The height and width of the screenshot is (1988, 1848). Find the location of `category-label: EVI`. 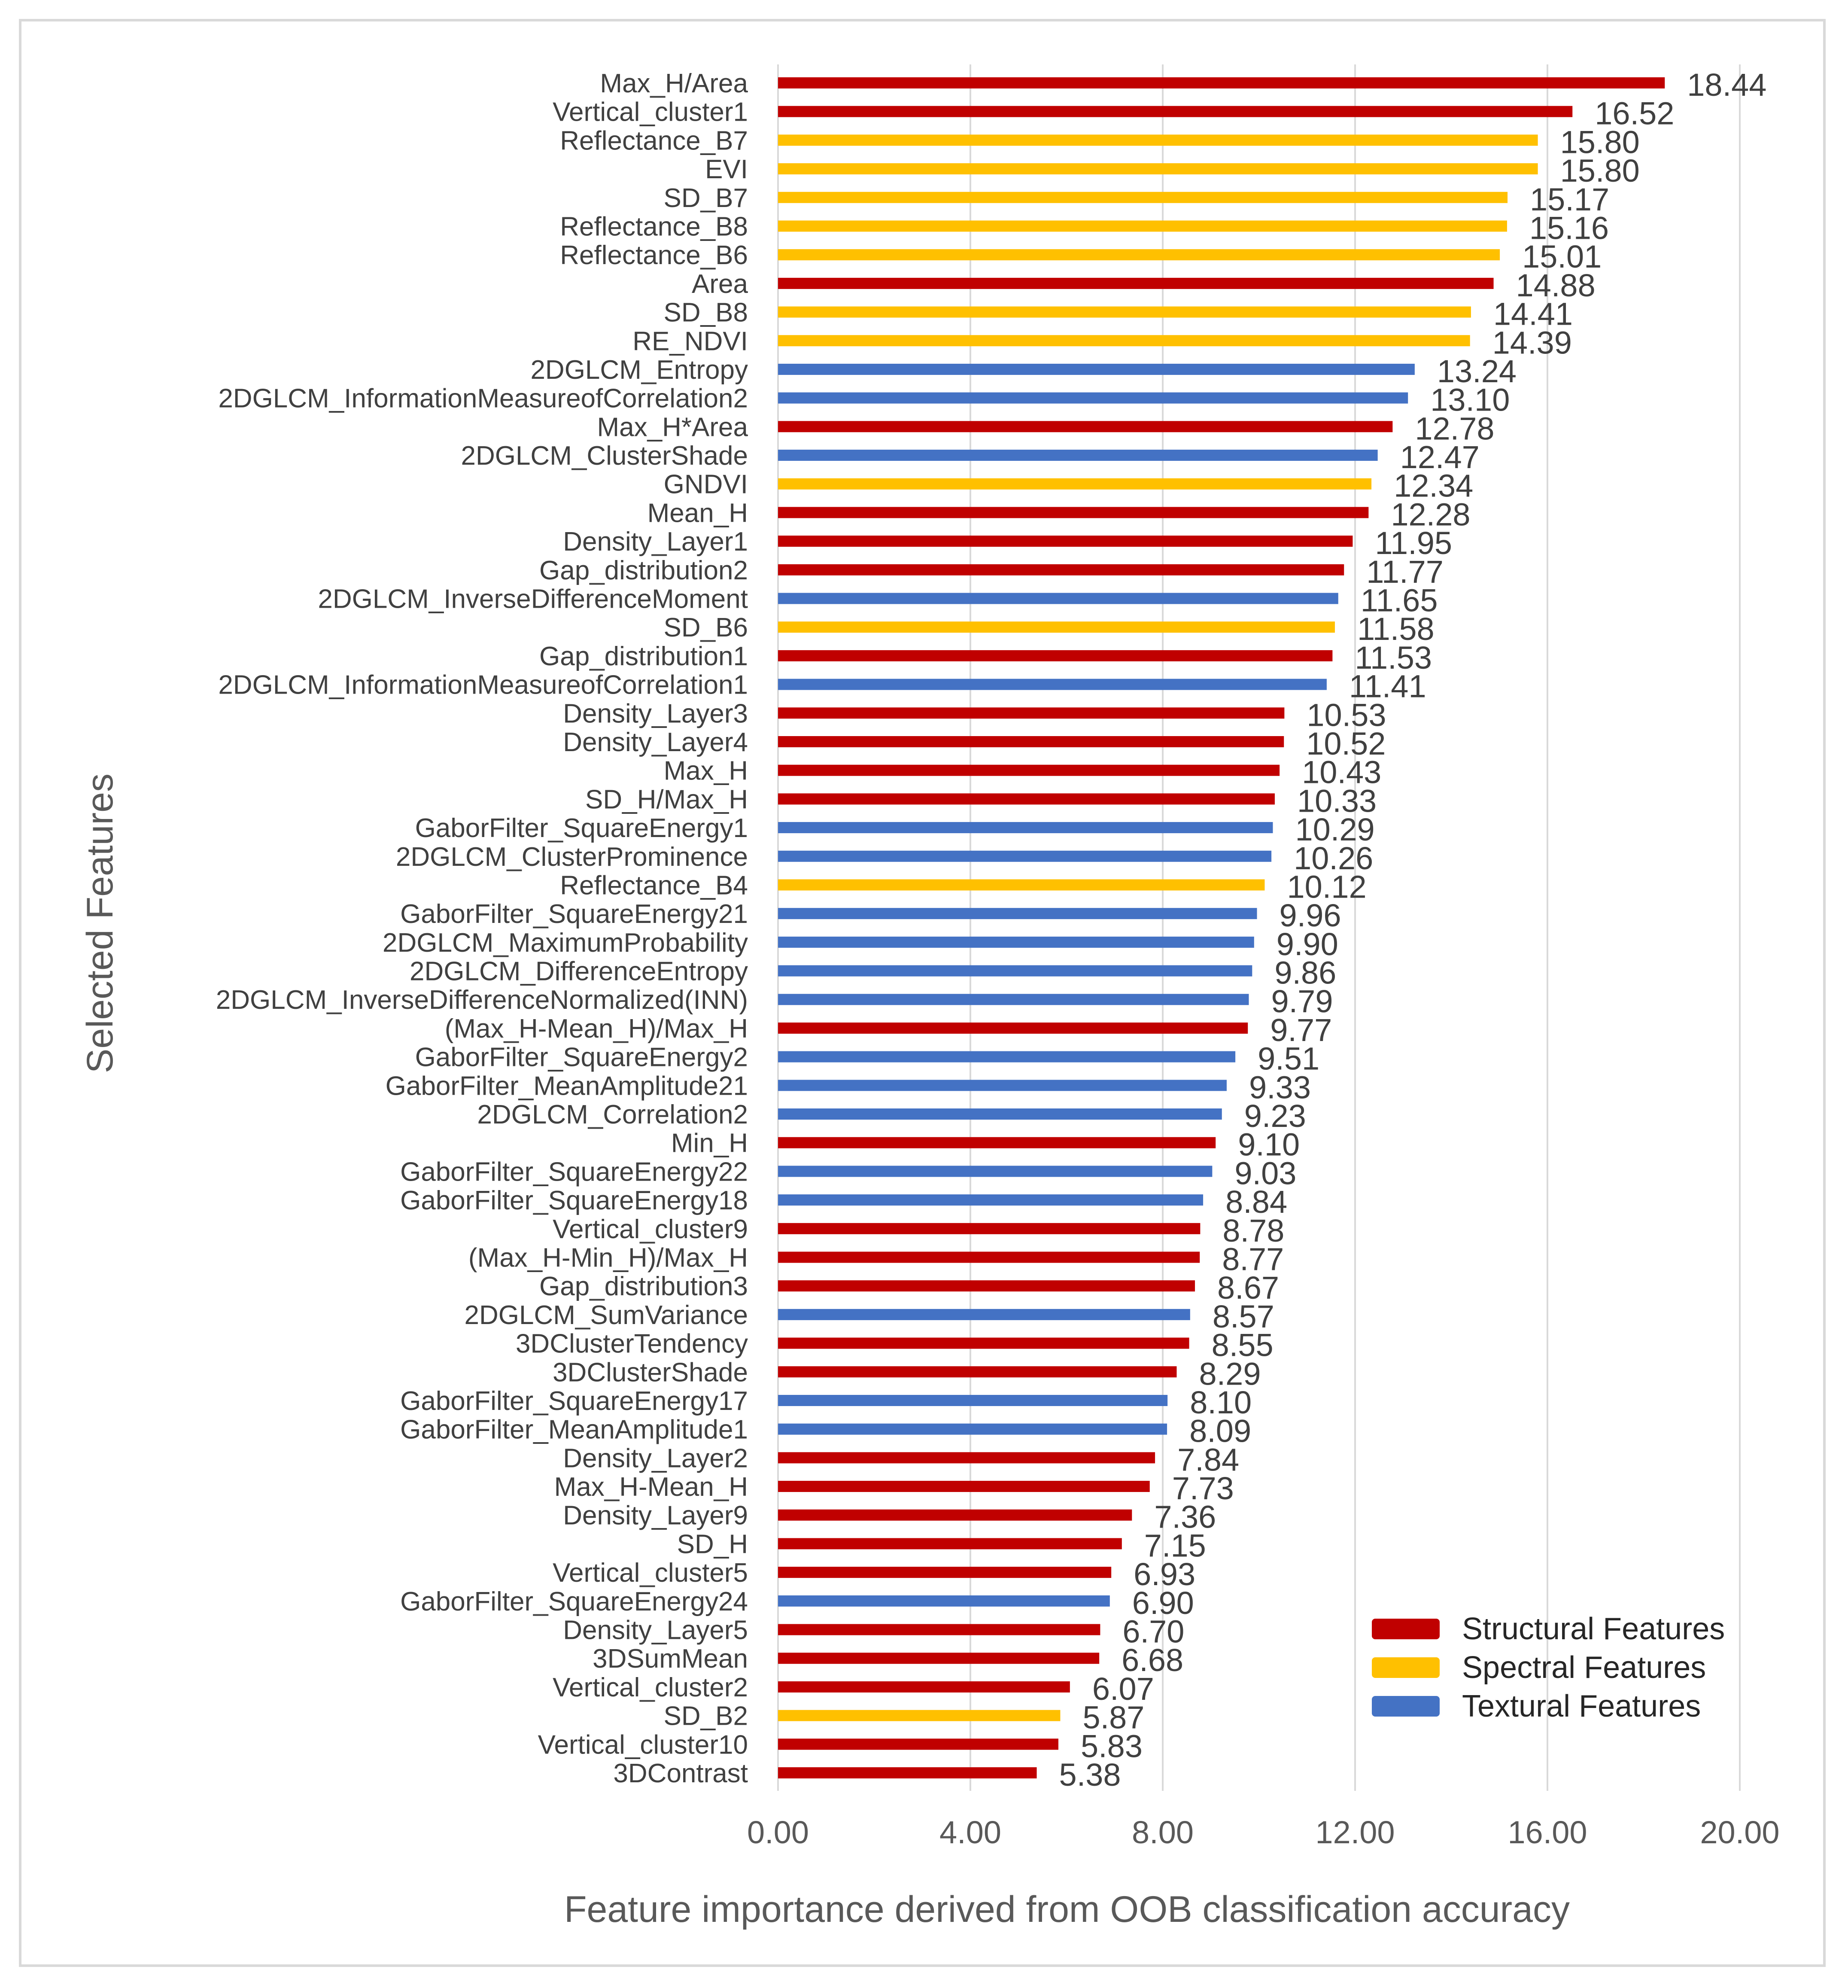

category-label: EVI is located at coordinates (726, 169).